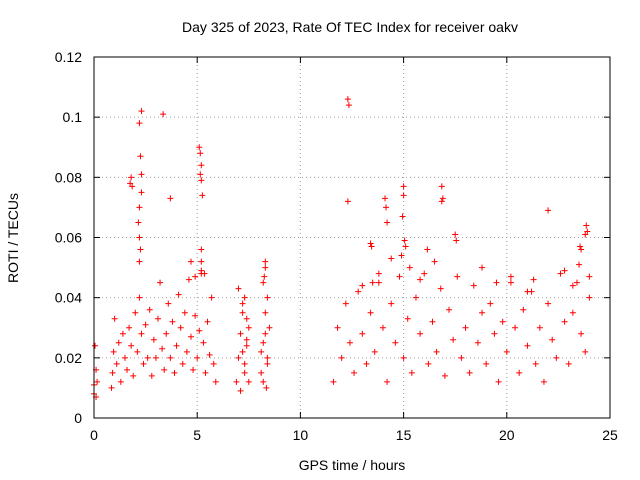  I want to click on y-tick-label: 0.08, so click(68, 177).